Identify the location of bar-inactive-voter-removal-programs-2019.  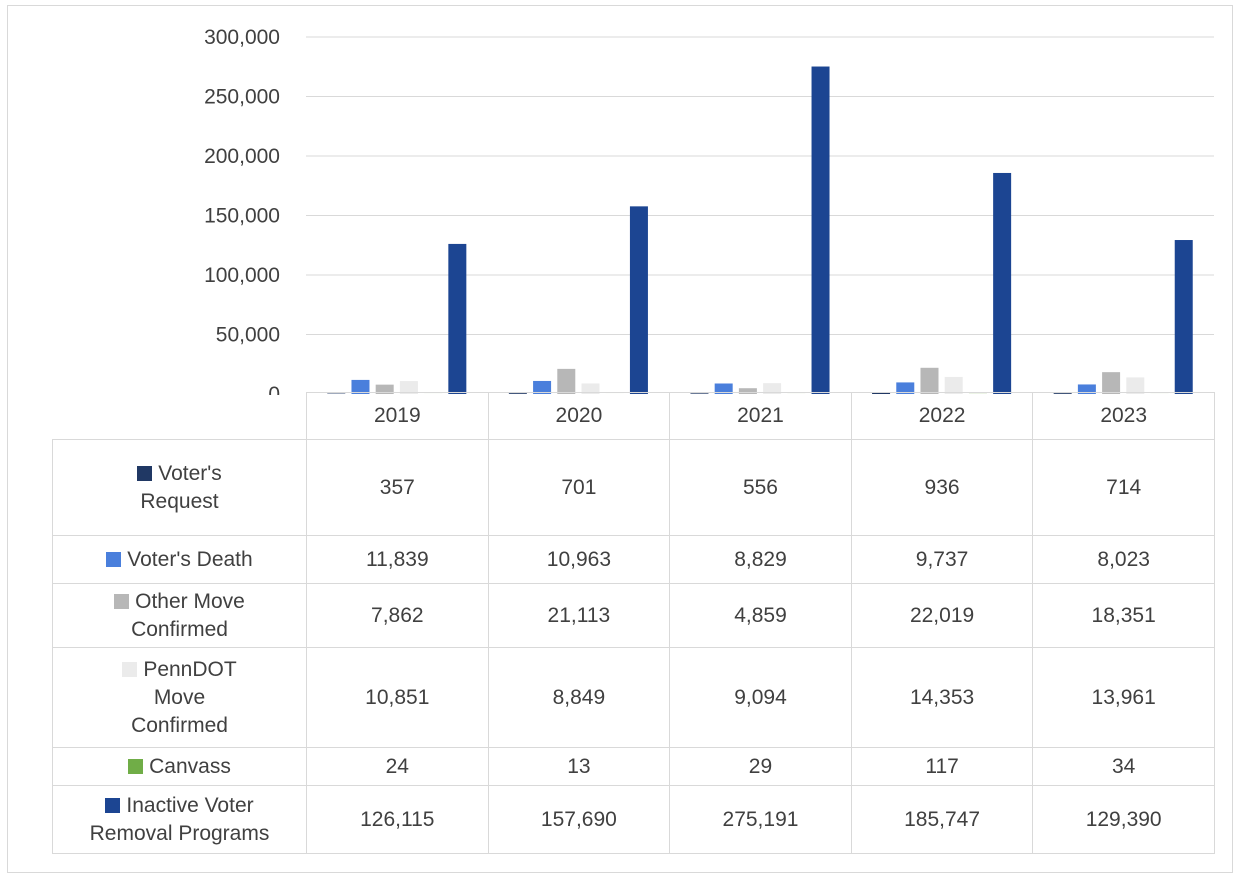
(457, 318).